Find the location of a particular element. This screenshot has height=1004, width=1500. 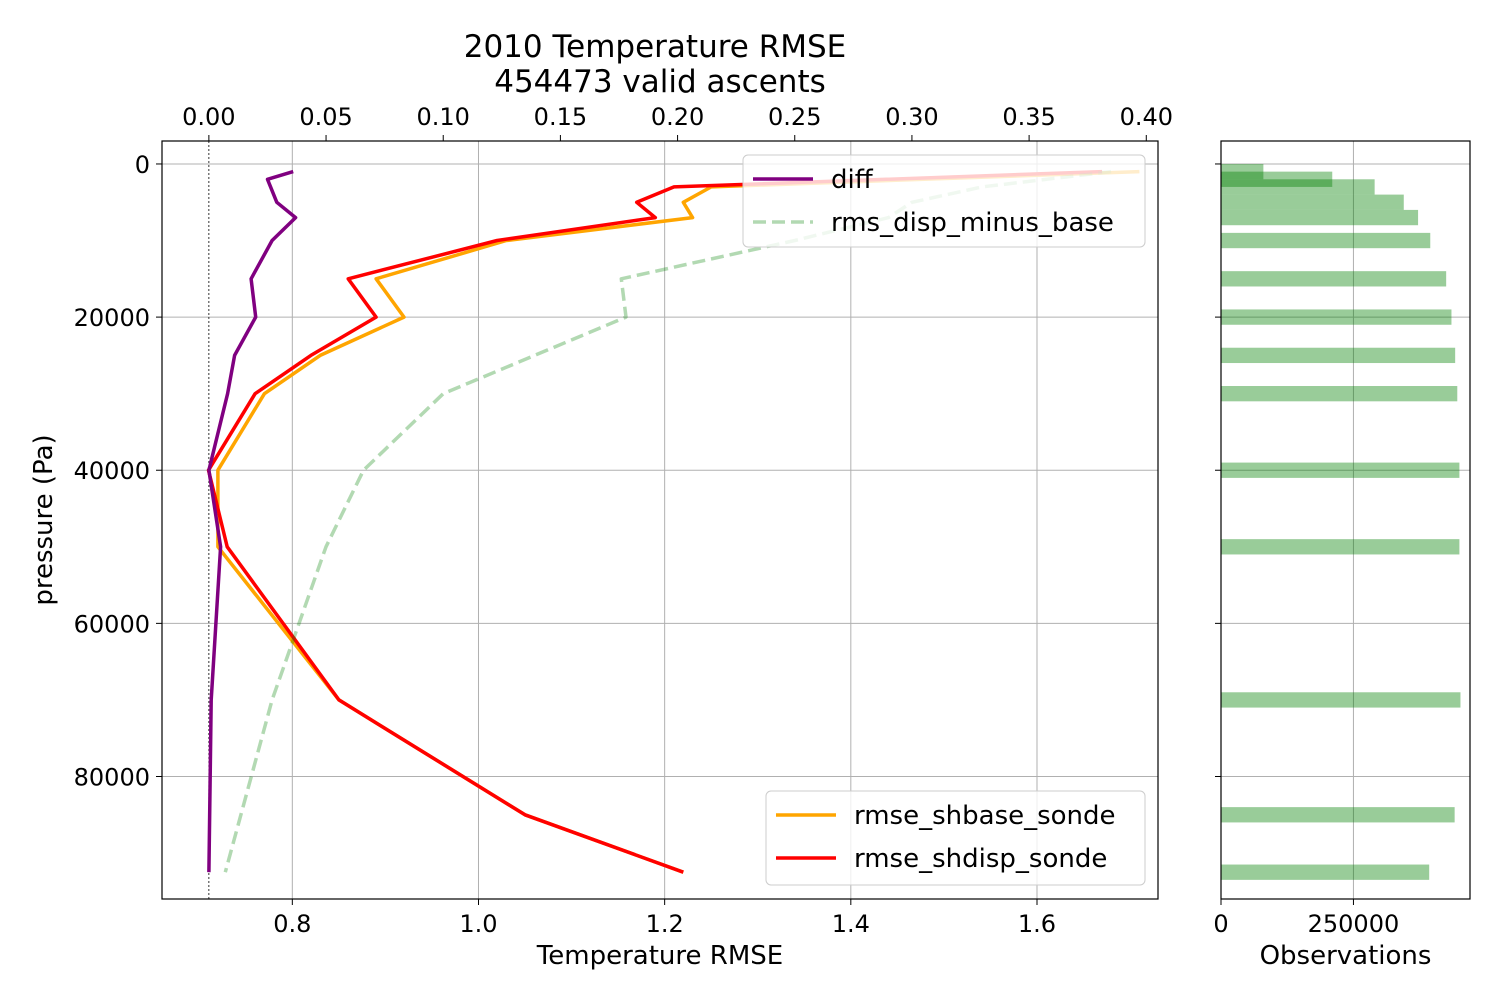

top-x-tick-label: 0.20 is located at coordinates (677, 117).